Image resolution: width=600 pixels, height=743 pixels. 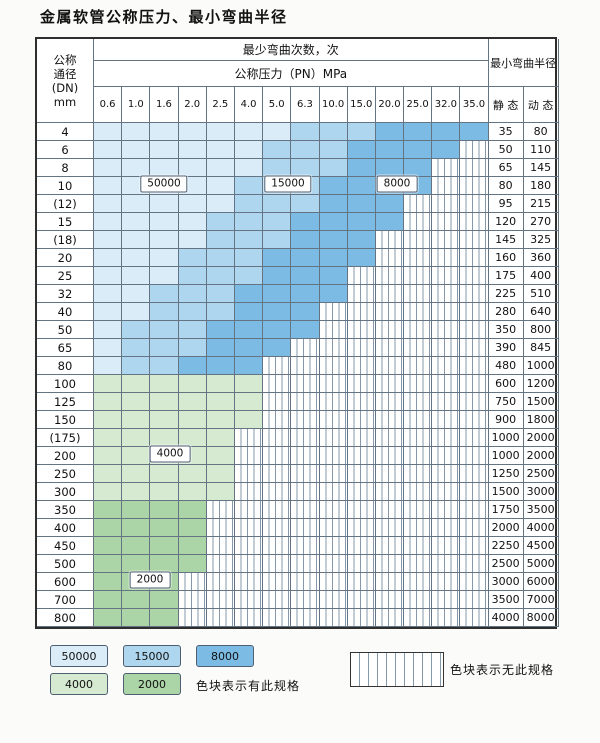 I want to click on dn-value: 150, so click(x=65, y=420).